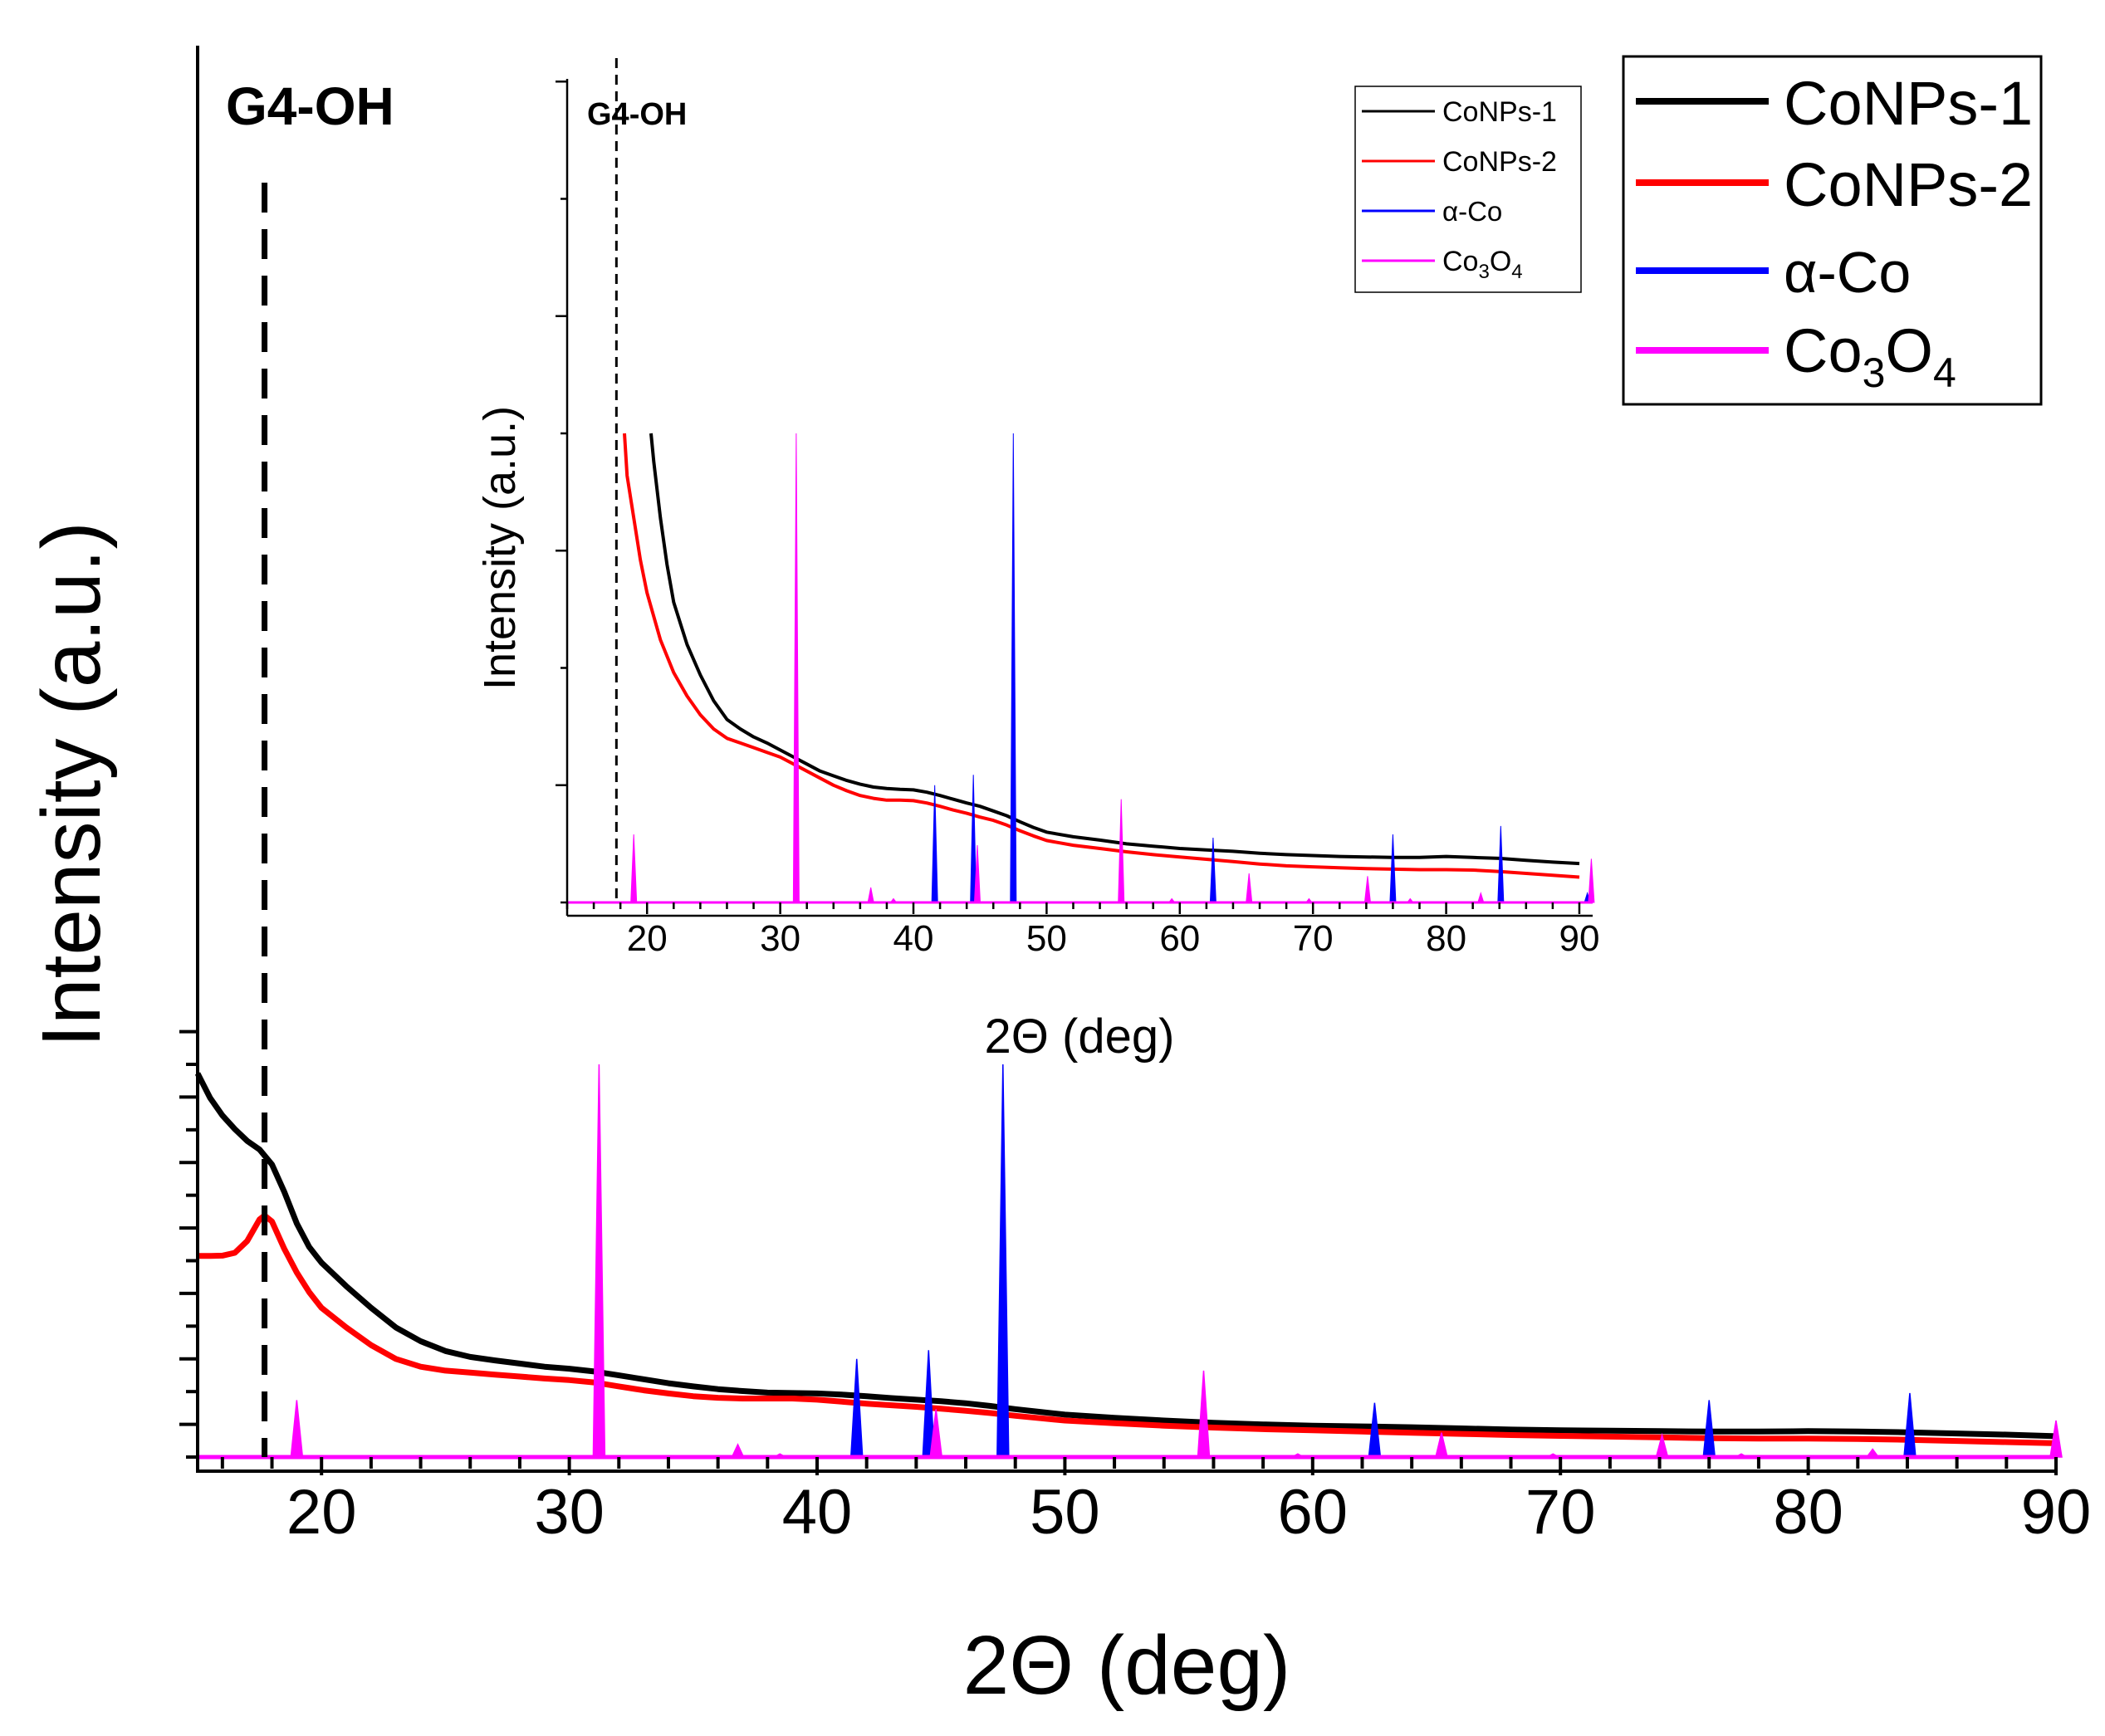 The width and height of the screenshot is (2105, 1736). I want to click on main-legend-box, so click(1833, 230).